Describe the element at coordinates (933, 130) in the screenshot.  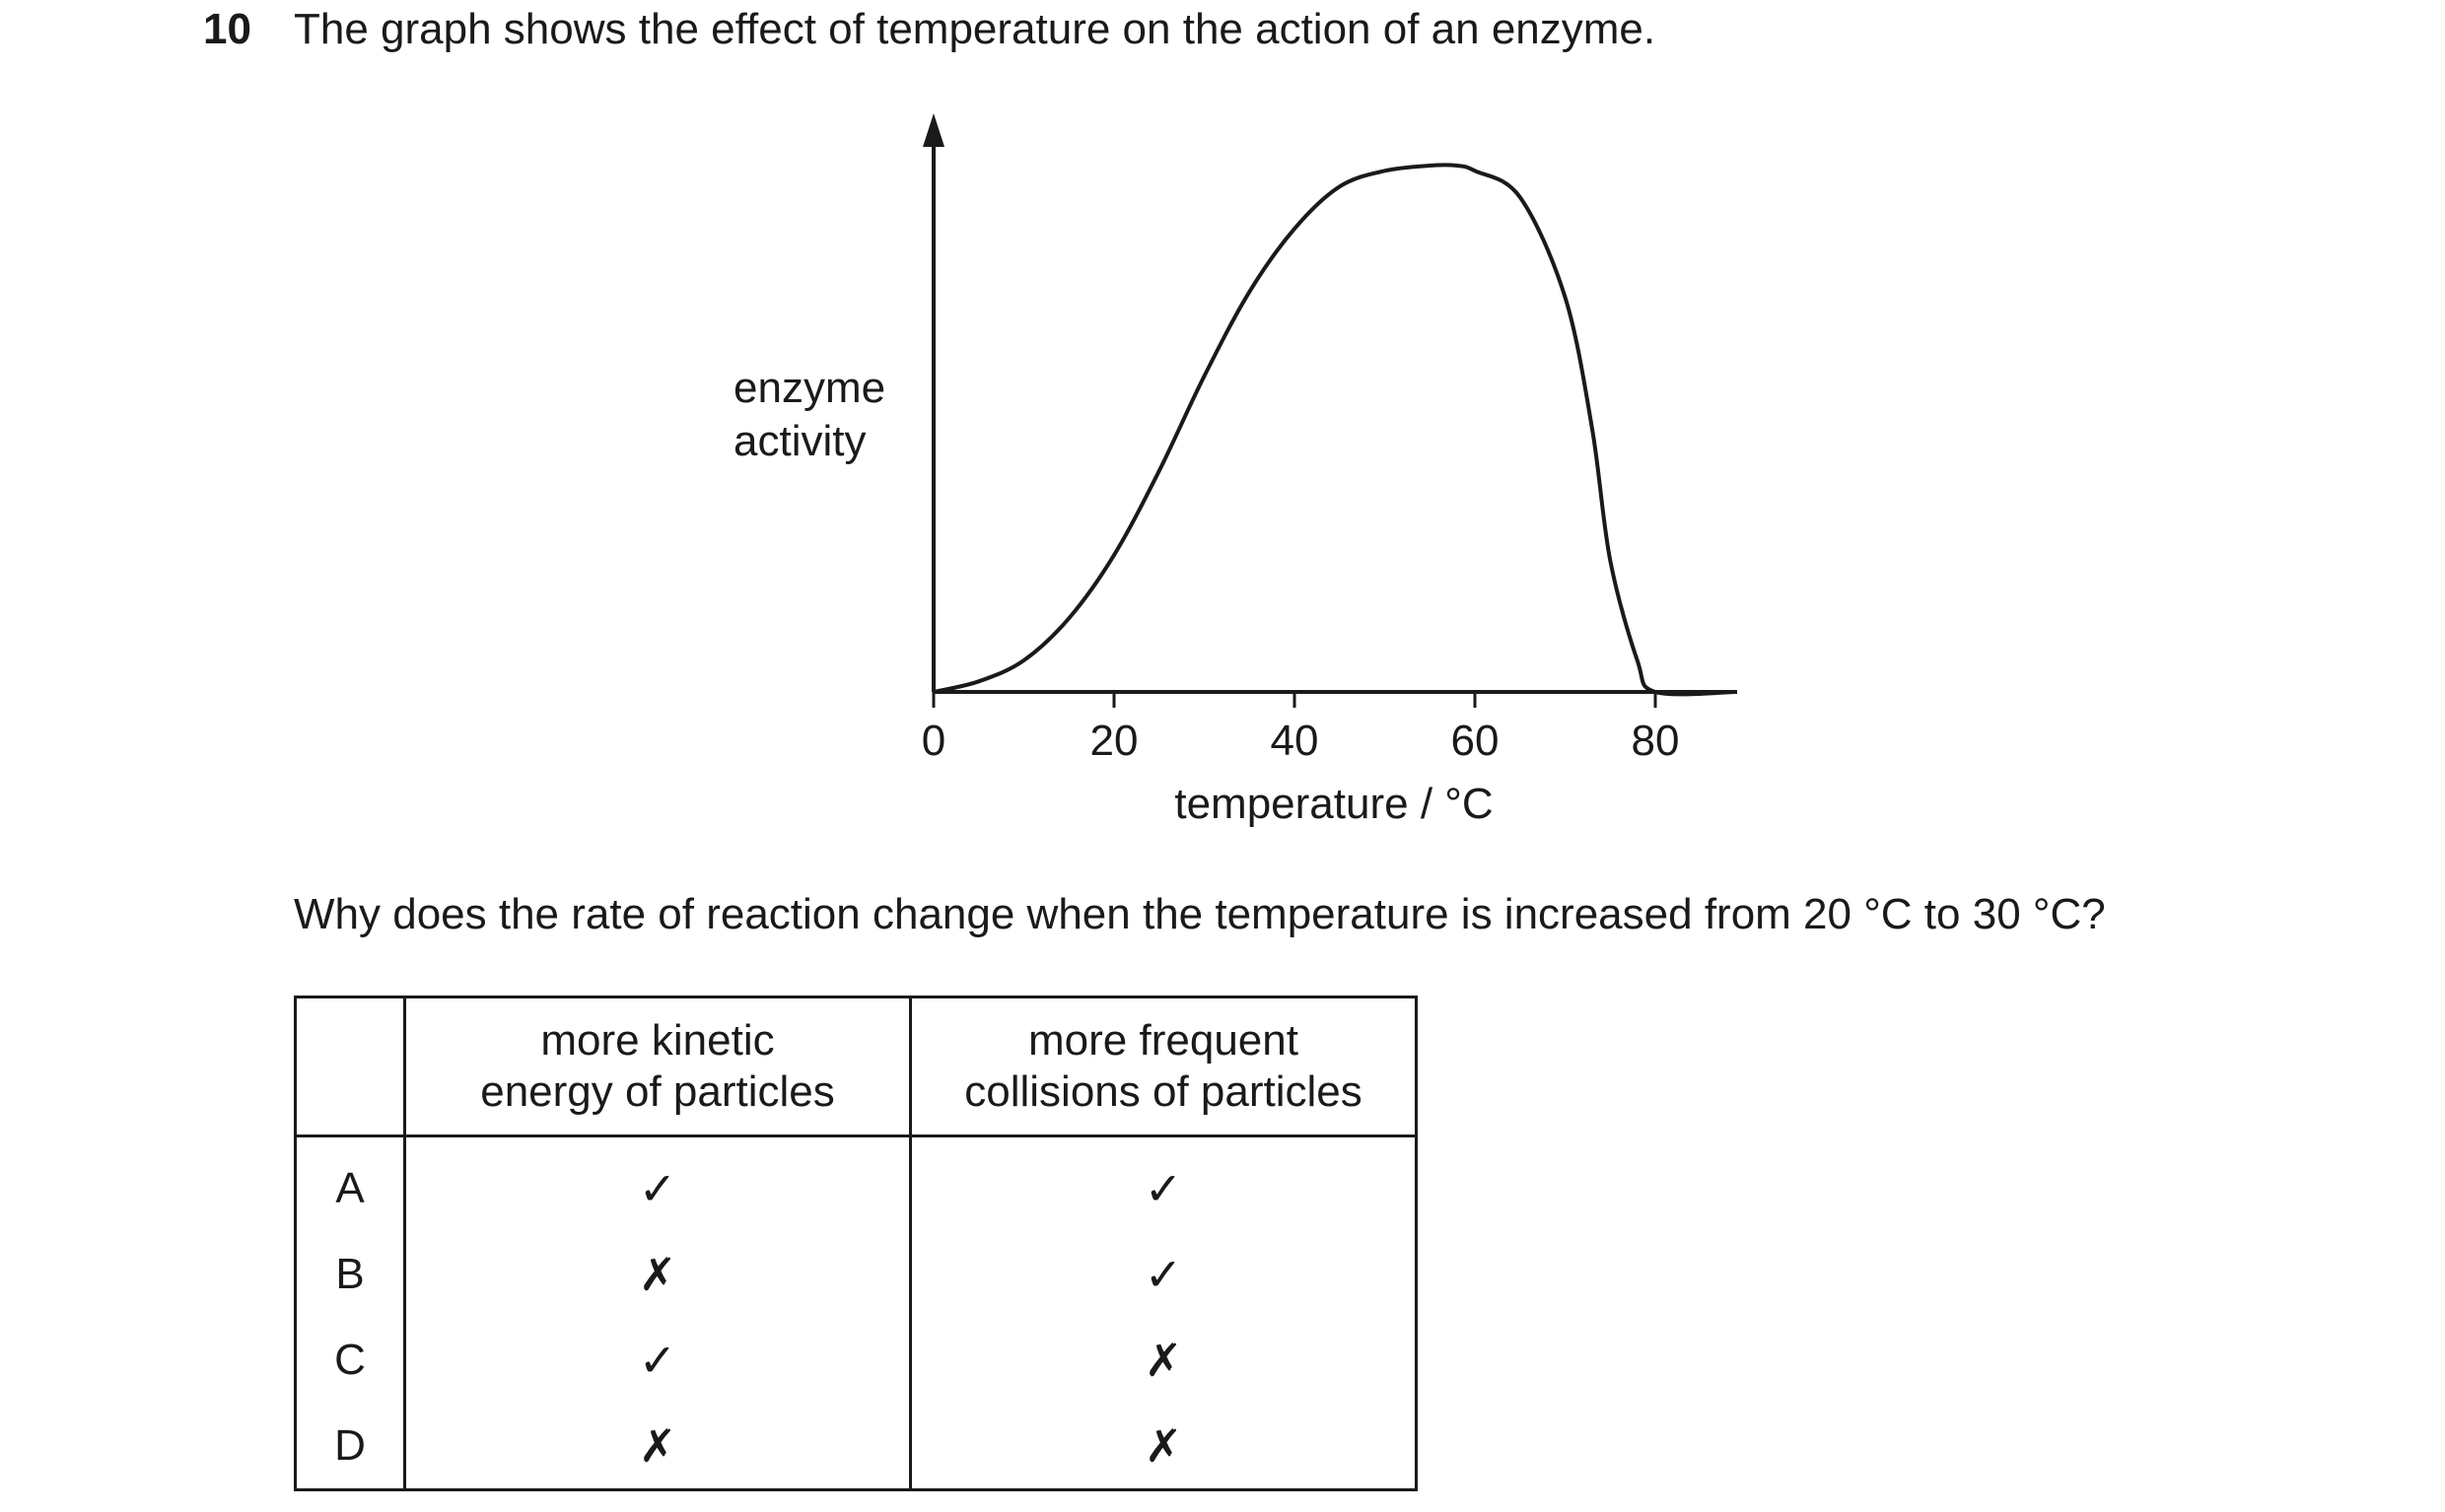
I see `y-axis-arrowhead` at that location.